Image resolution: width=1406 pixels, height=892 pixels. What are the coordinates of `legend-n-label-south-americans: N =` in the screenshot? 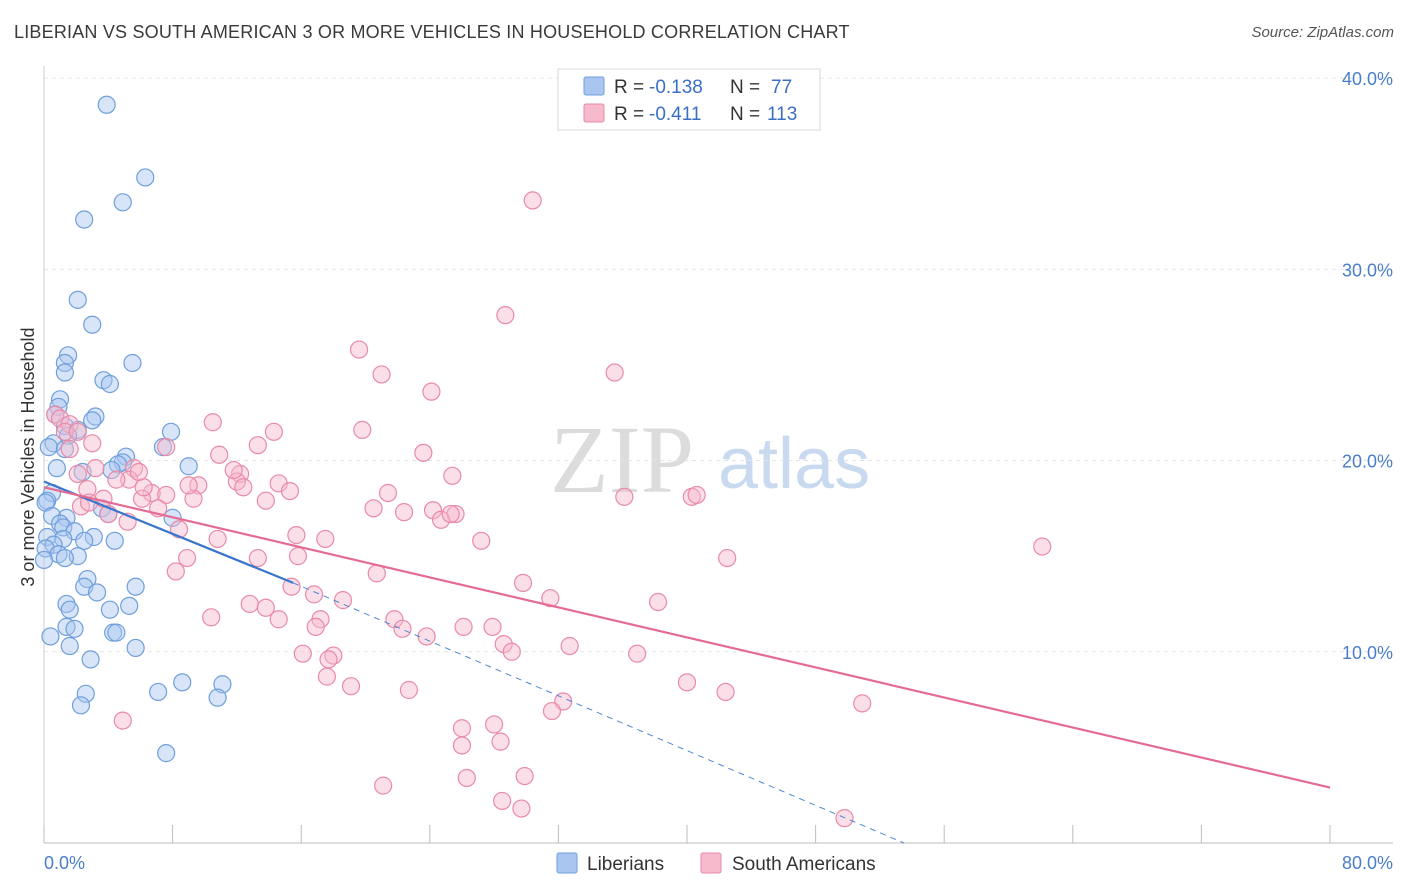 It's located at (745, 114).